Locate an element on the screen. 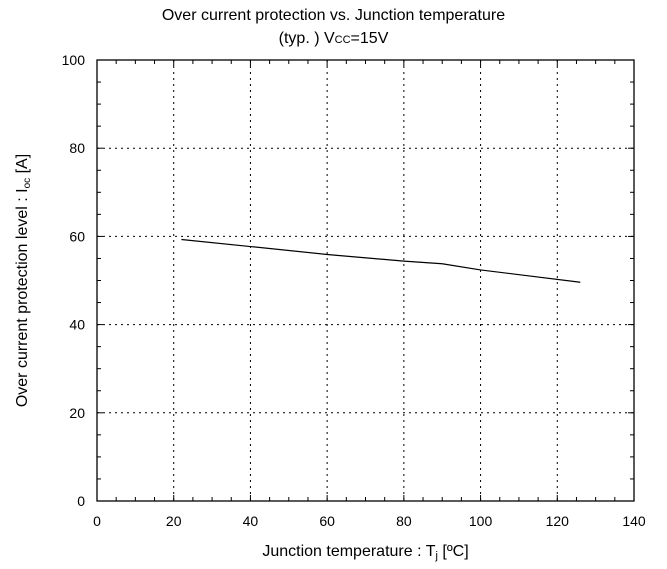  x-tick-label: 120 is located at coordinates (558, 521).